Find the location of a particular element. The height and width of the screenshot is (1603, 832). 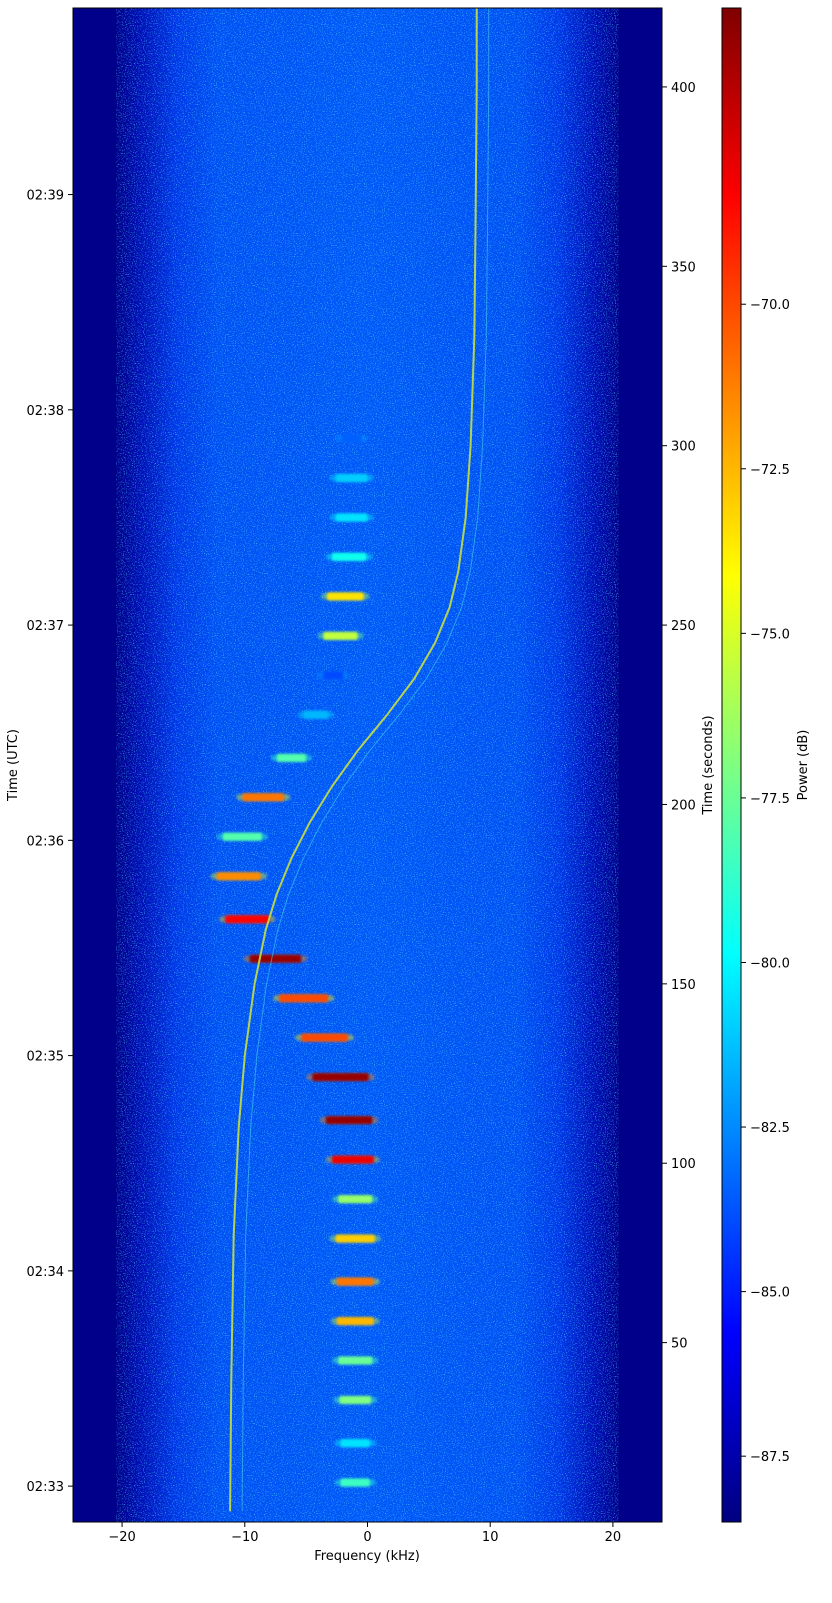

colorbar-ticks: −87.5 −85.0 −82.5 −80.0 −77.5 −75.0 −72.5 −70.0 is located at coordinates (765, 881).